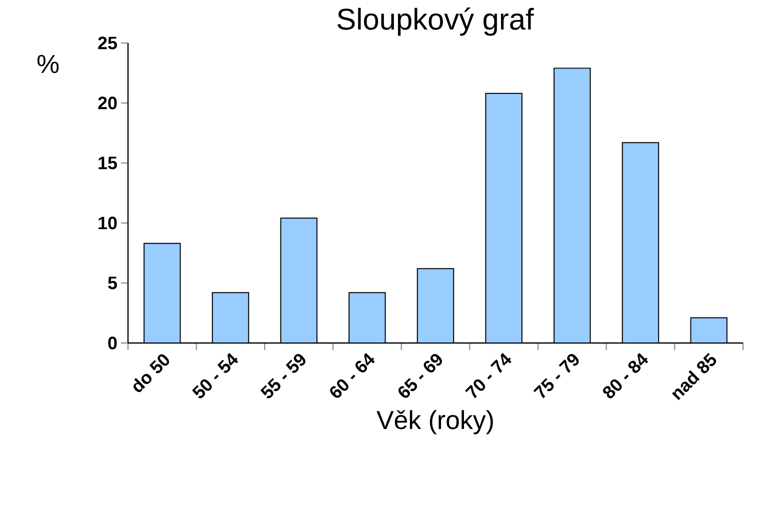  Describe the element at coordinates (112, 343) in the screenshot. I see `y-tick-label: 0` at that location.